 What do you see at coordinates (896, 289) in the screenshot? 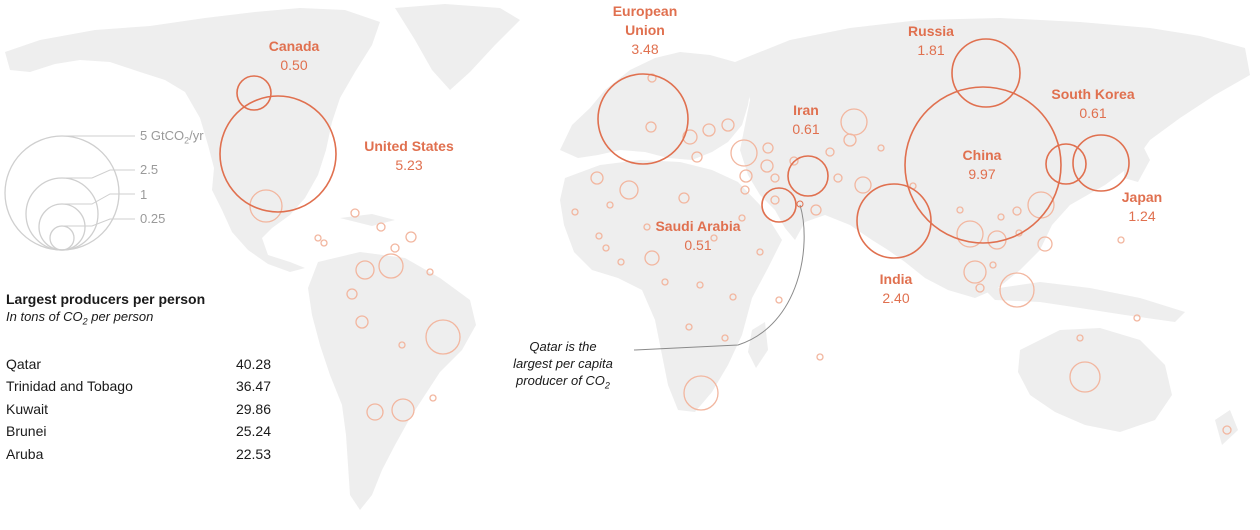
I see `label-india: India 2.40` at bounding box center [896, 289].